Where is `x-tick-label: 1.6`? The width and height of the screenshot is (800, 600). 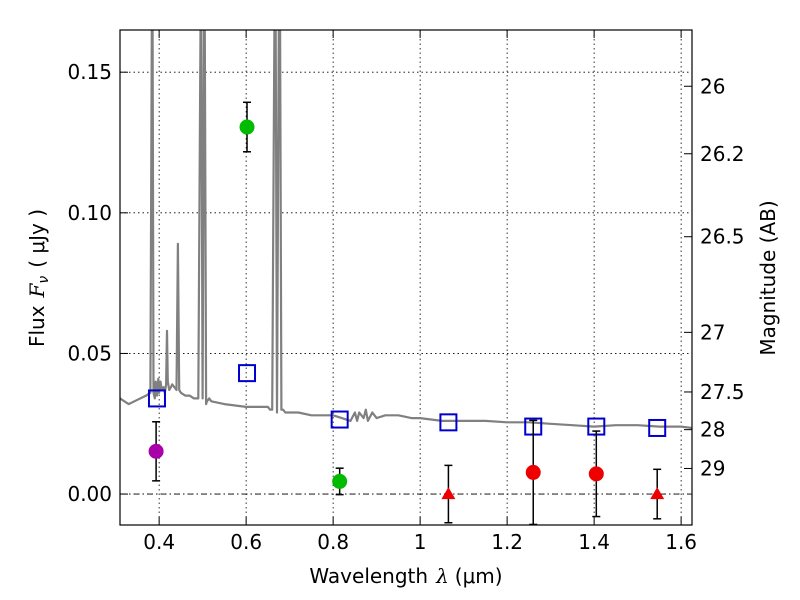 x-tick-label: 1.6 is located at coordinates (681, 542).